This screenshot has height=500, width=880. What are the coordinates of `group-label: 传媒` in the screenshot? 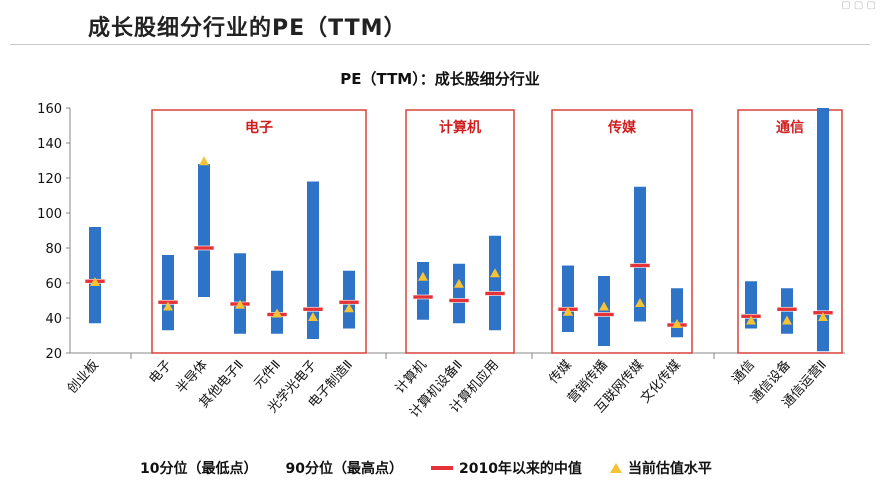 It's located at (622, 127).